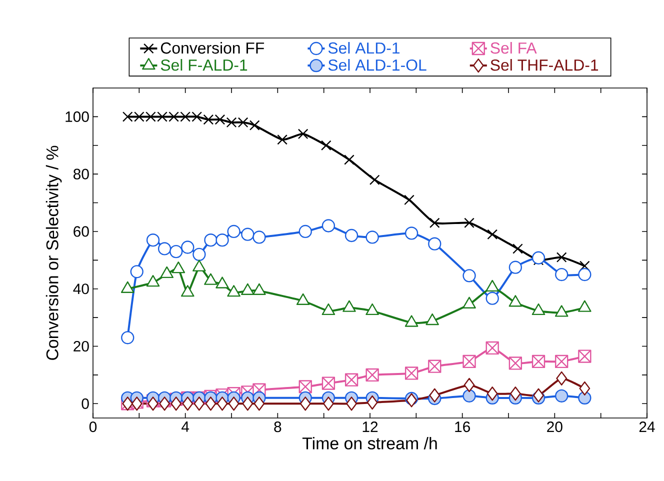 Image resolution: width=664 pixels, height=481 pixels. I want to click on x-tick-label: 20, so click(554, 427).